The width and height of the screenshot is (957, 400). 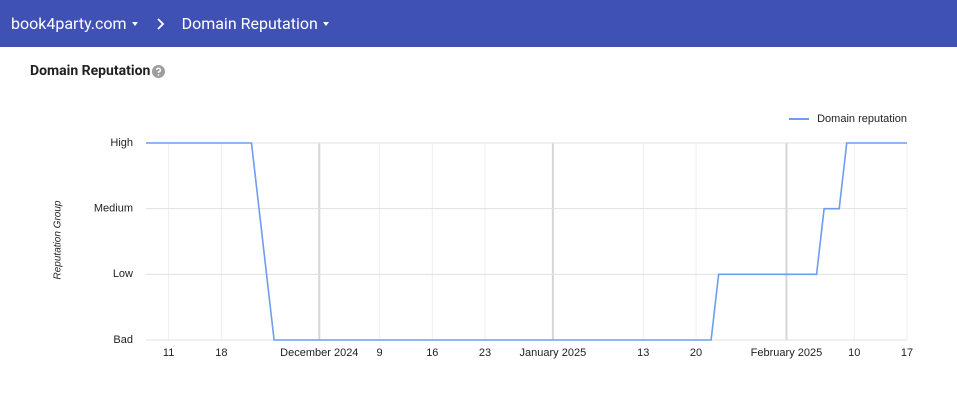 What do you see at coordinates (249, 23) in the screenshot?
I see `breadcrumb-text: Domain Reputation` at bounding box center [249, 23].